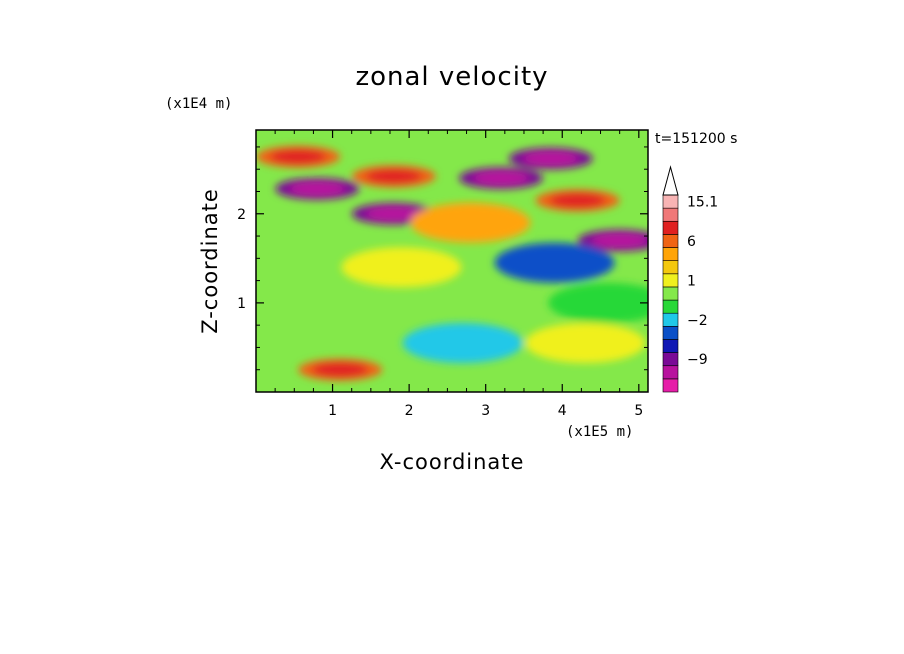 The height and width of the screenshot is (654, 904). Describe the element at coordinates (485, 411) in the screenshot. I see `x-tick-label: 3` at that location.